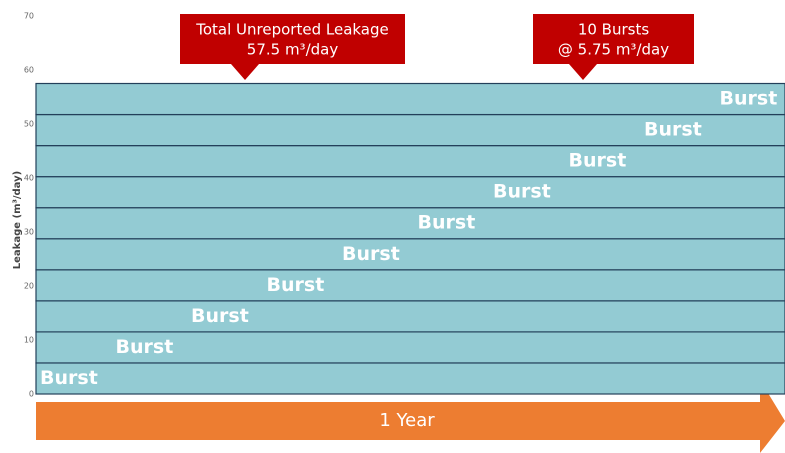  I want to click on x-label: 1 Year, so click(407, 420).